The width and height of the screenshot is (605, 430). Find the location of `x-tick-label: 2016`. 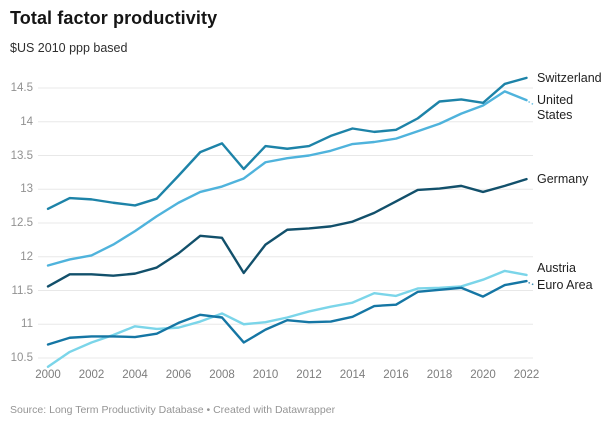

x-tick-label: 2016 is located at coordinates (396, 375).